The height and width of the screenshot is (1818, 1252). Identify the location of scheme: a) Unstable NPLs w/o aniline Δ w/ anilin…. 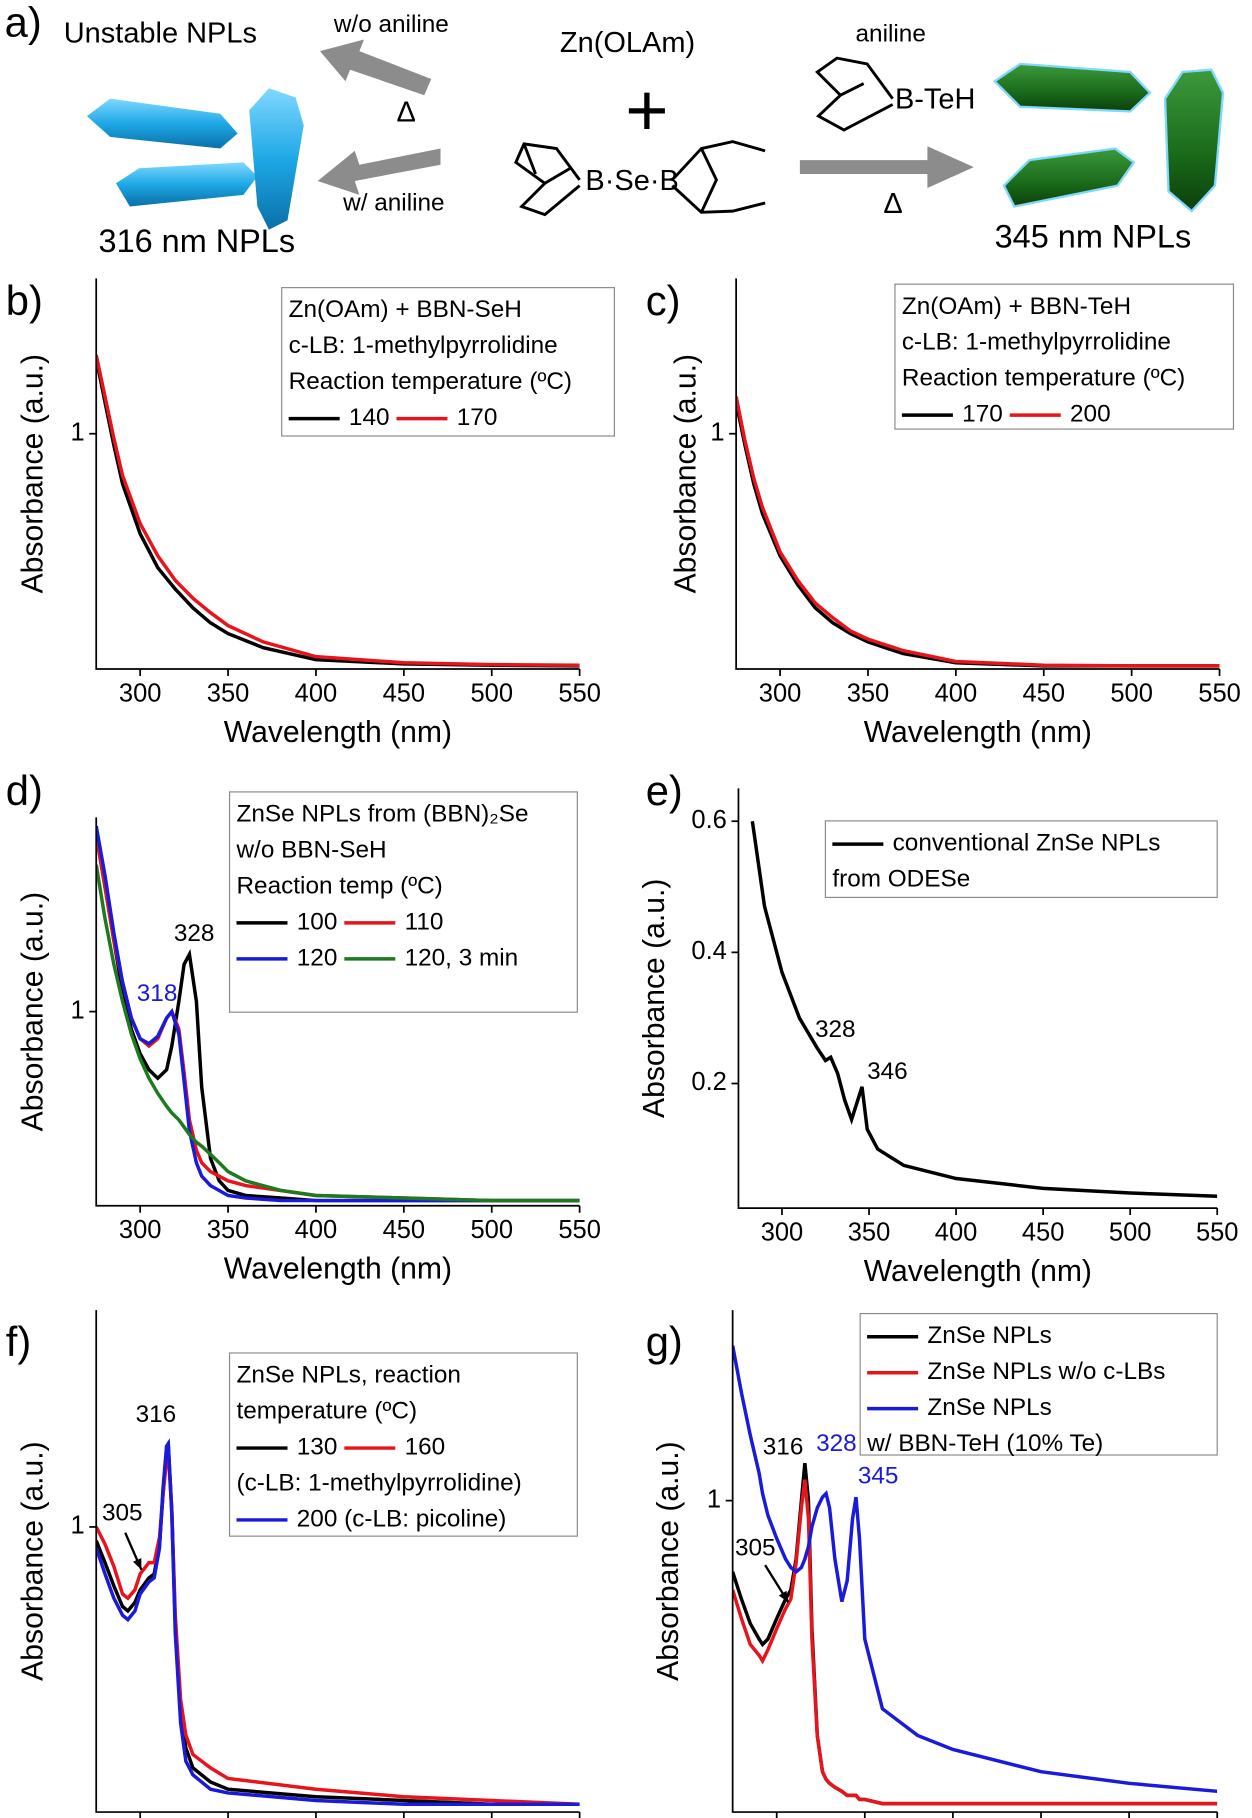
(615, 129).